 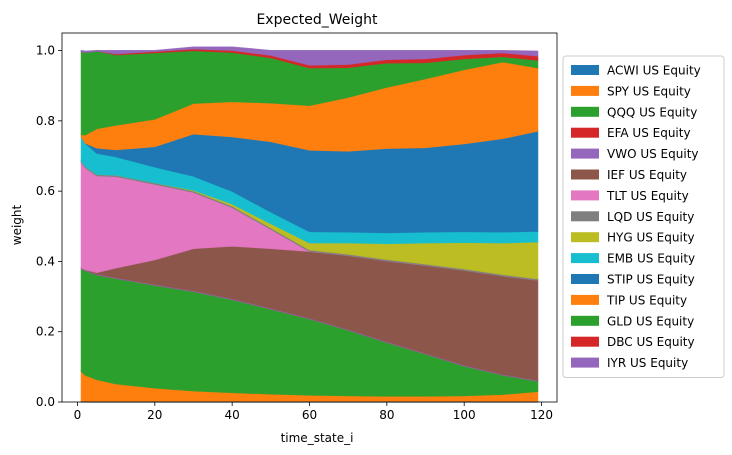 What do you see at coordinates (541, 415) in the screenshot?
I see `x-tick-label: 120` at bounding box center [541, 415].